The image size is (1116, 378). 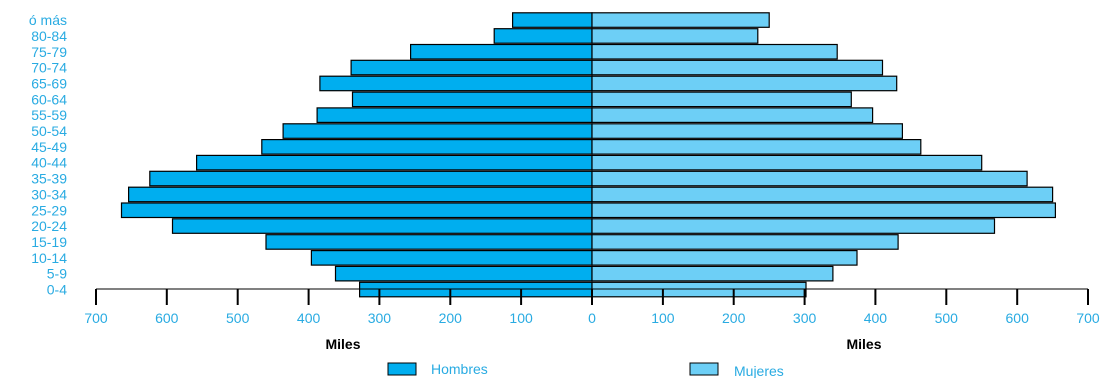 I want to click on age-group-label: 80-84, so click(x=49, y=36).